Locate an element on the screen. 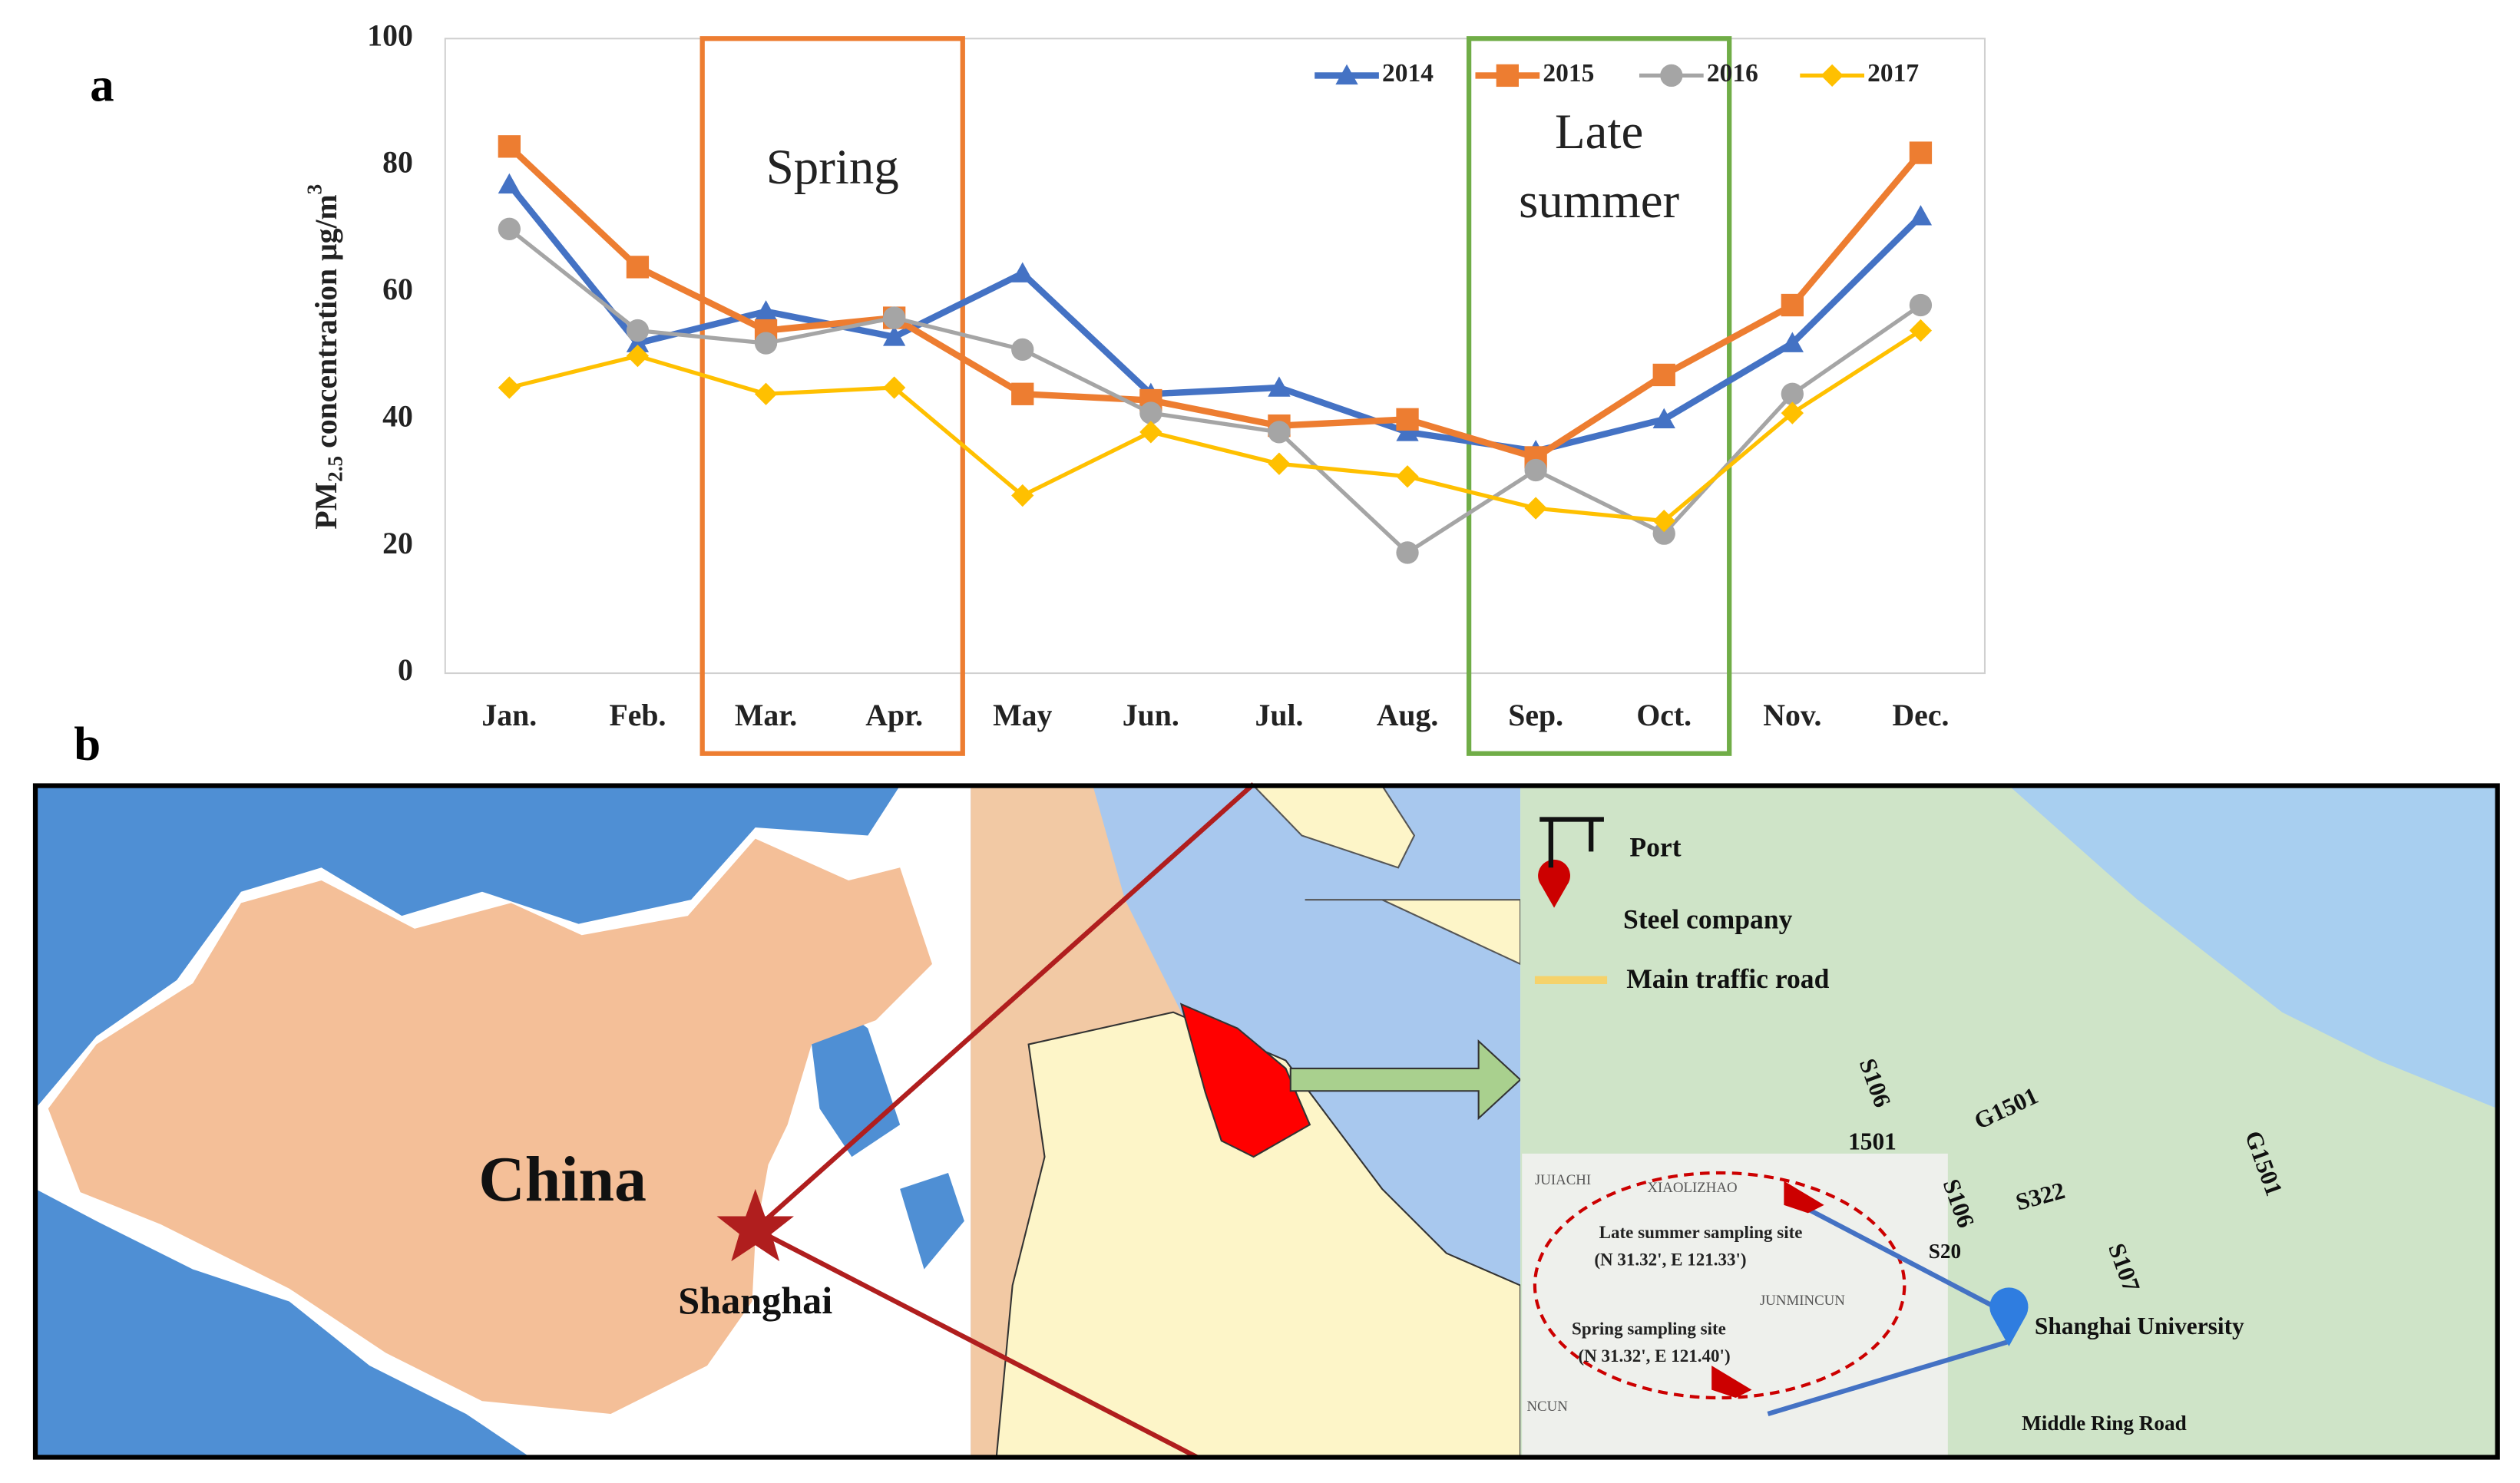 The width and height of the screenshot is (2520, 1483). x-tick-label: Aug. is located at coordinates (1408, 716).